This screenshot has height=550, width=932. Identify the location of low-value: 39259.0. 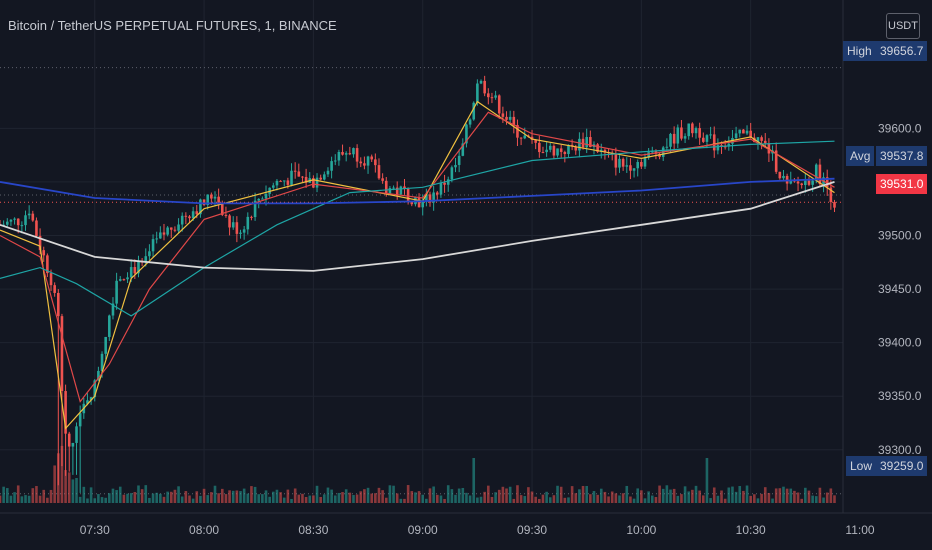
(902, 466).